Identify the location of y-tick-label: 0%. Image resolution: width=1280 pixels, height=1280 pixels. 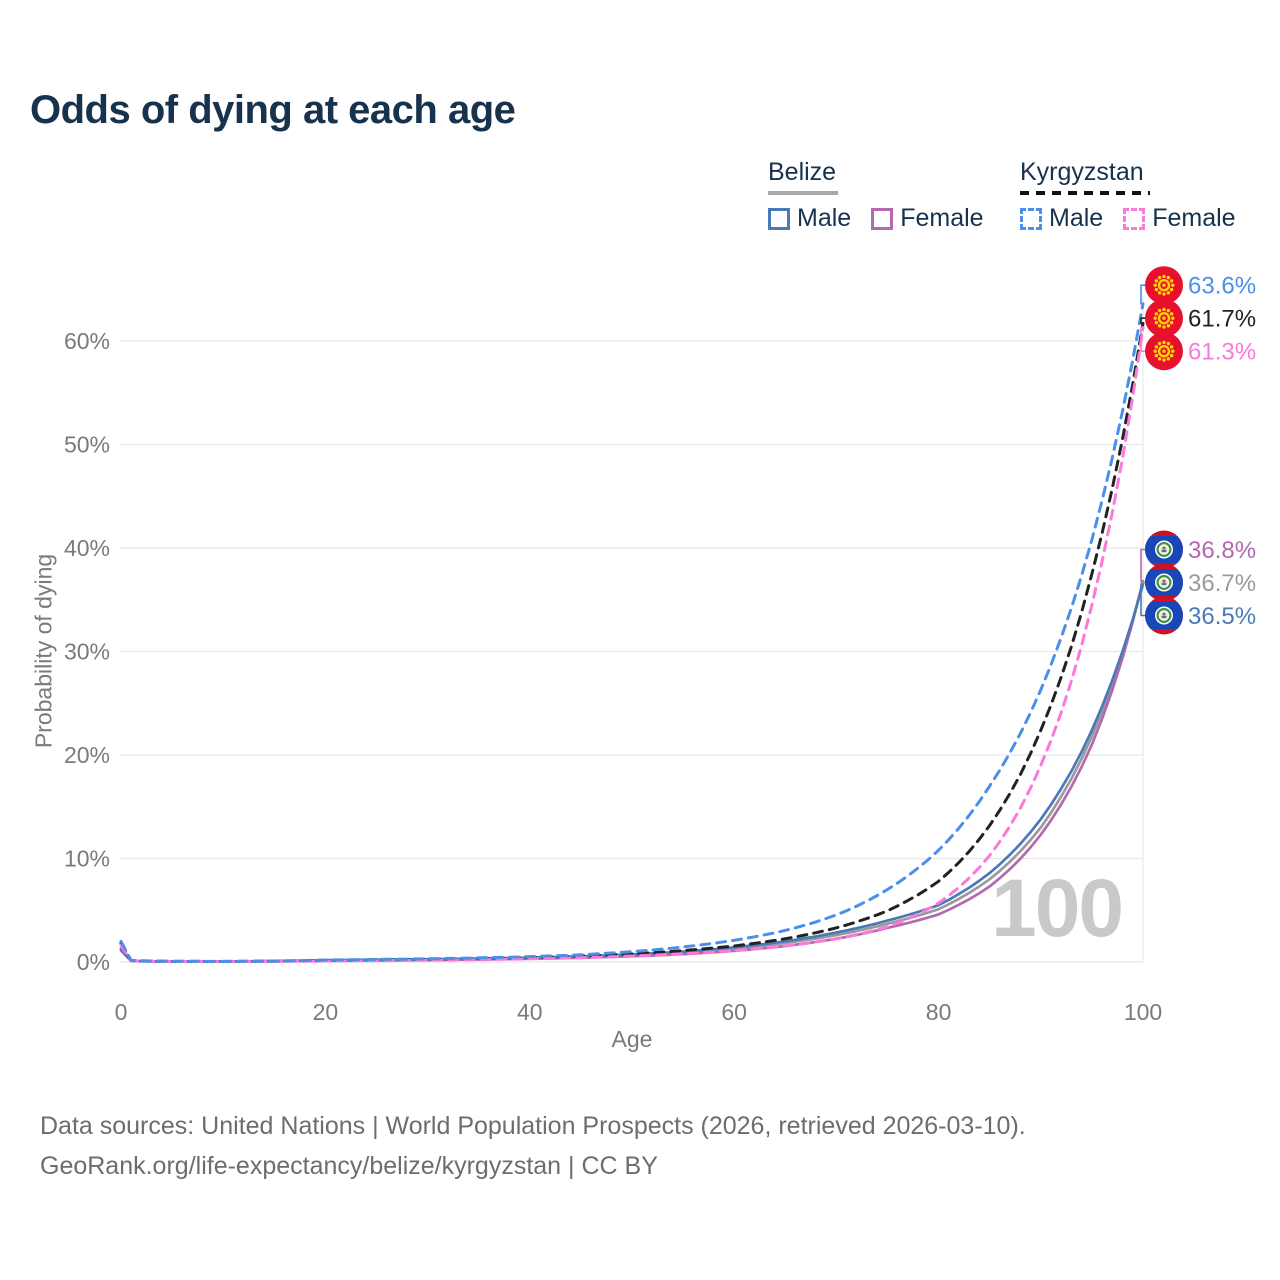
(93, 962).